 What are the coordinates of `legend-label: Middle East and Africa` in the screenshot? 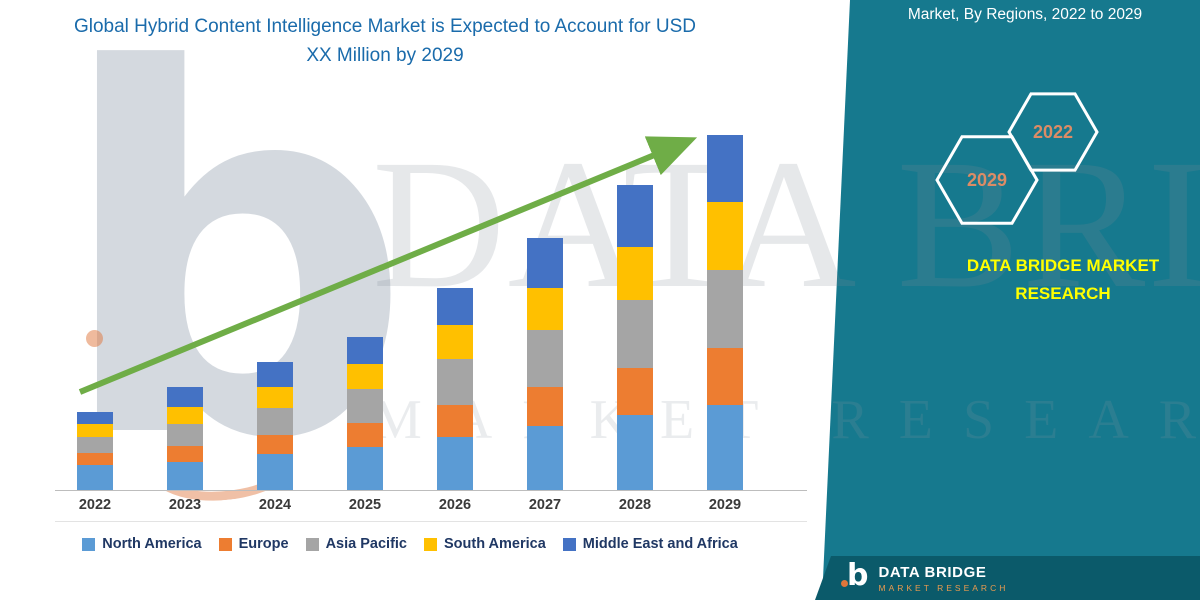 It's located at (660, 544).